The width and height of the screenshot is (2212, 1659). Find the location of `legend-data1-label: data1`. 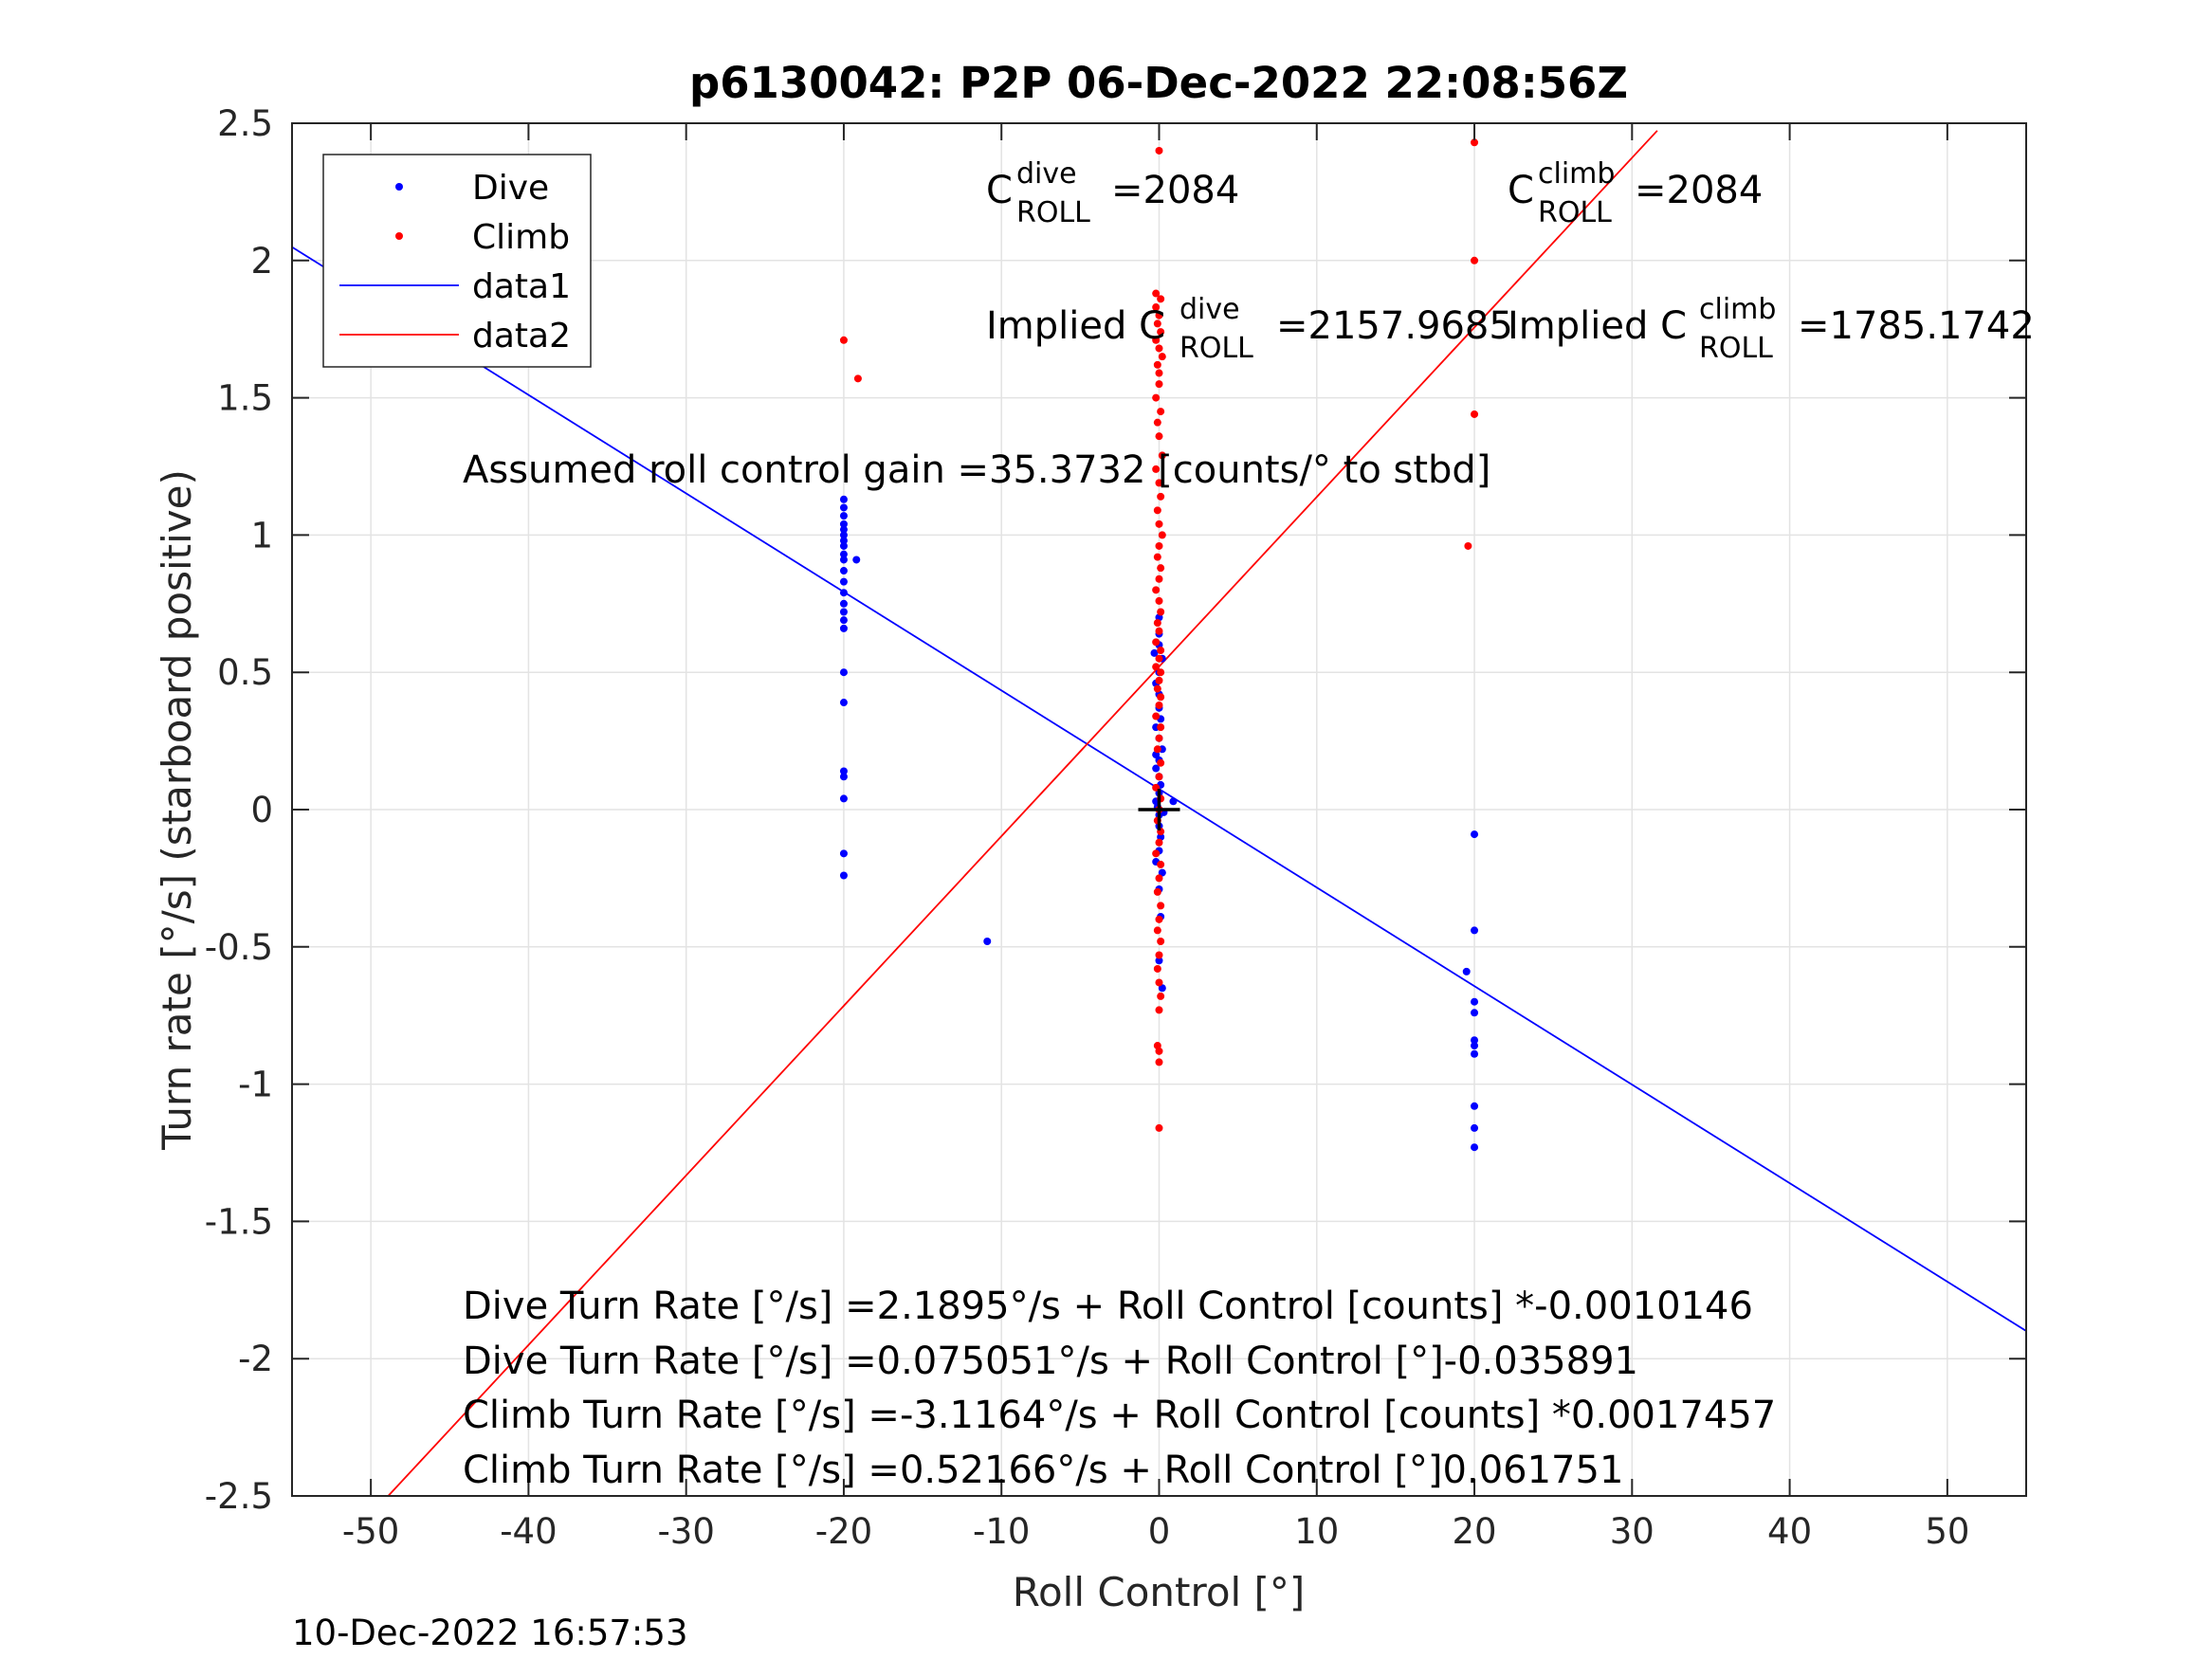

legend-data1-label: data1 is located at coordinates (521, 286).